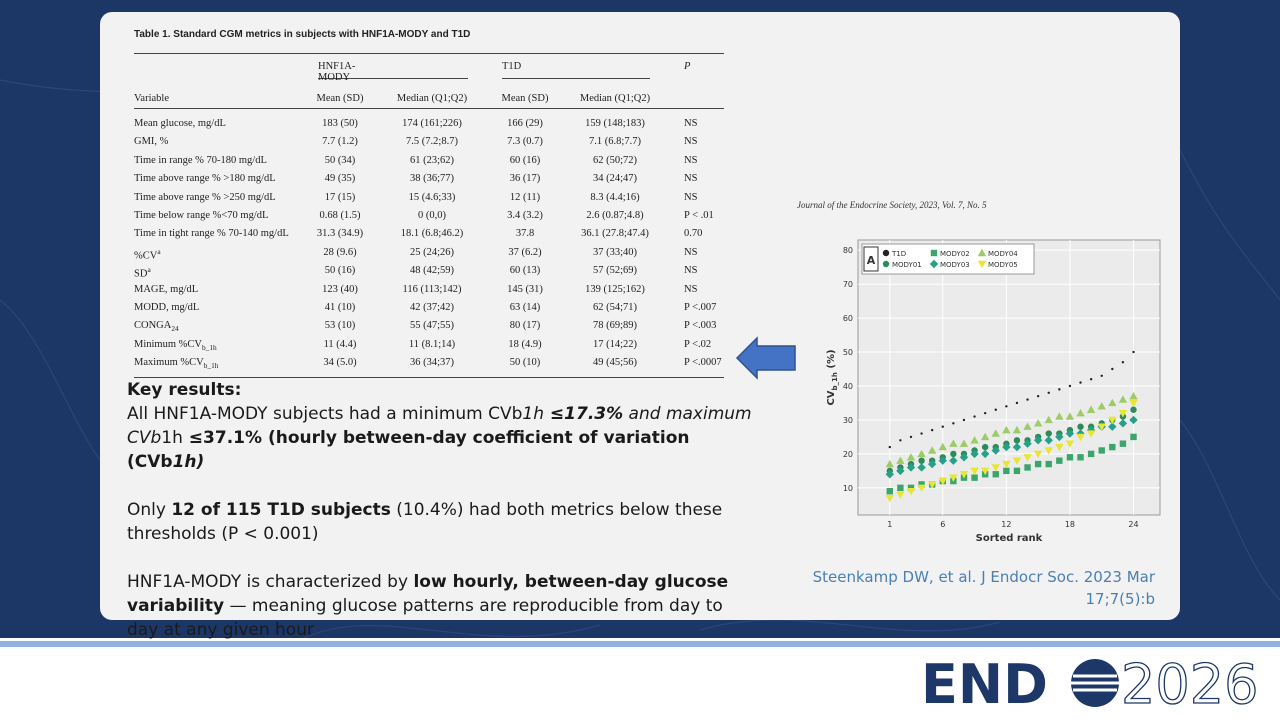  Describe the element at coordinates (525, 160) in the screenshot. I see `cell-text: 60 (16)` at that location.